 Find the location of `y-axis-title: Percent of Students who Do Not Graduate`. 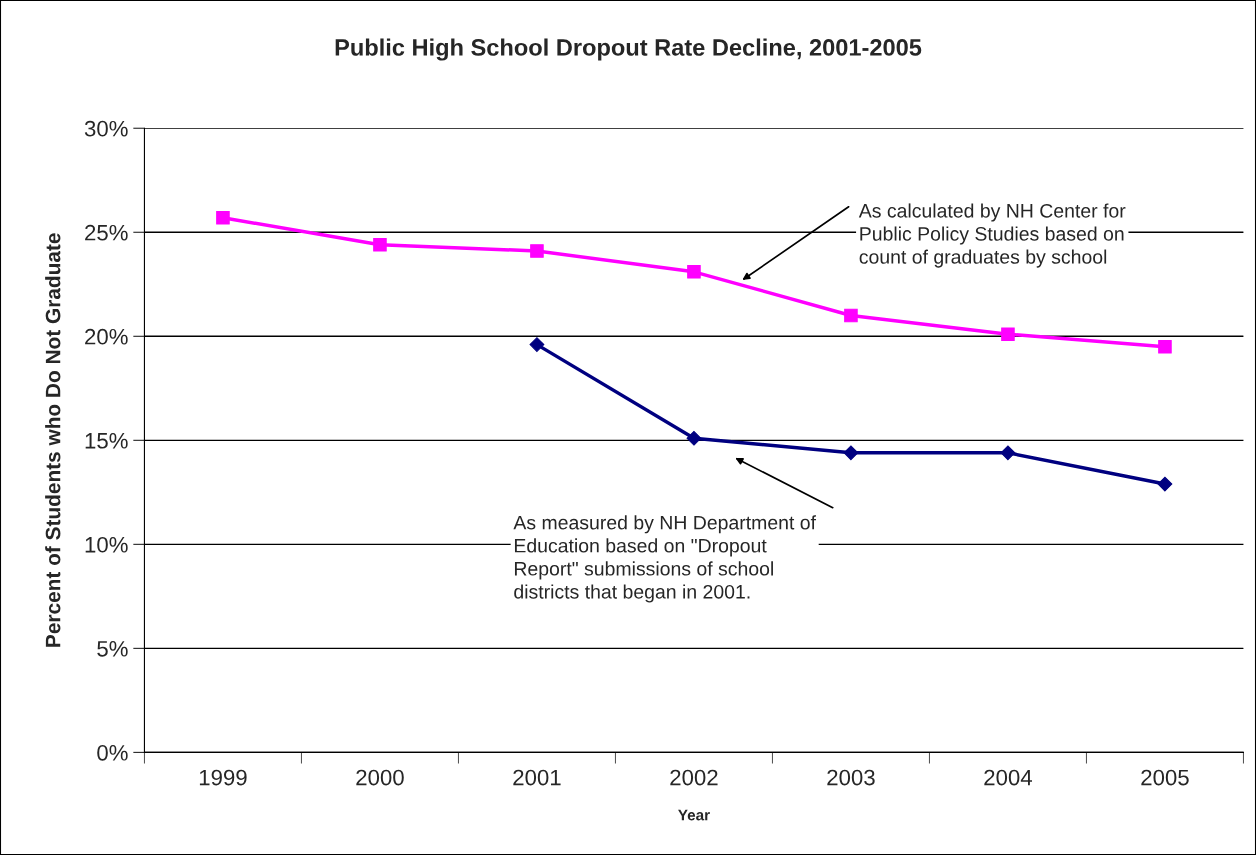

y-axis-title: Percent of Students who Do Not Graduate is located at coordinates (53, 440).